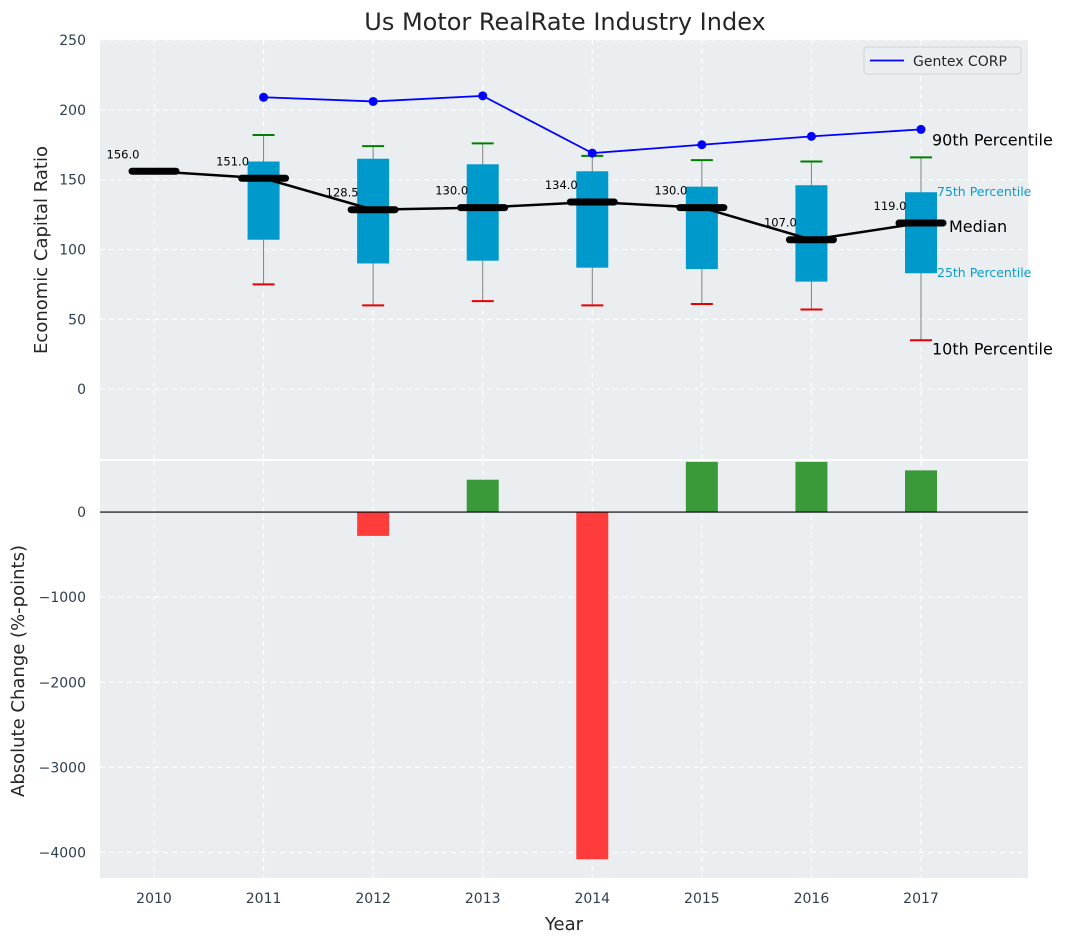 Image resolution: width=1067 pixels, height=942 pixels. Describe the element at coordinates (154, 899) in the screenshot. I see `x-tick-label: 2010` at that location.